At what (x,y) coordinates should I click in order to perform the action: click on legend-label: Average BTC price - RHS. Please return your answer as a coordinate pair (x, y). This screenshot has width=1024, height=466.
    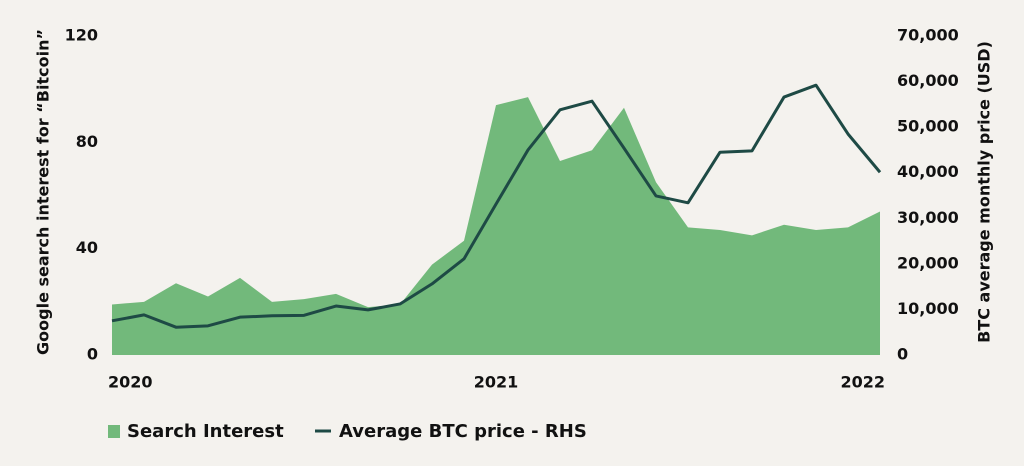
    Looking at the image, I should click on (463, 431).